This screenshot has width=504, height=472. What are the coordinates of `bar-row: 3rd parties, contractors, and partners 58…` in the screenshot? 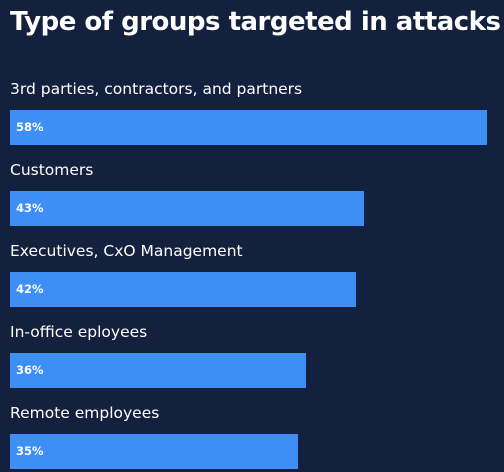 It's located at (252, 112).